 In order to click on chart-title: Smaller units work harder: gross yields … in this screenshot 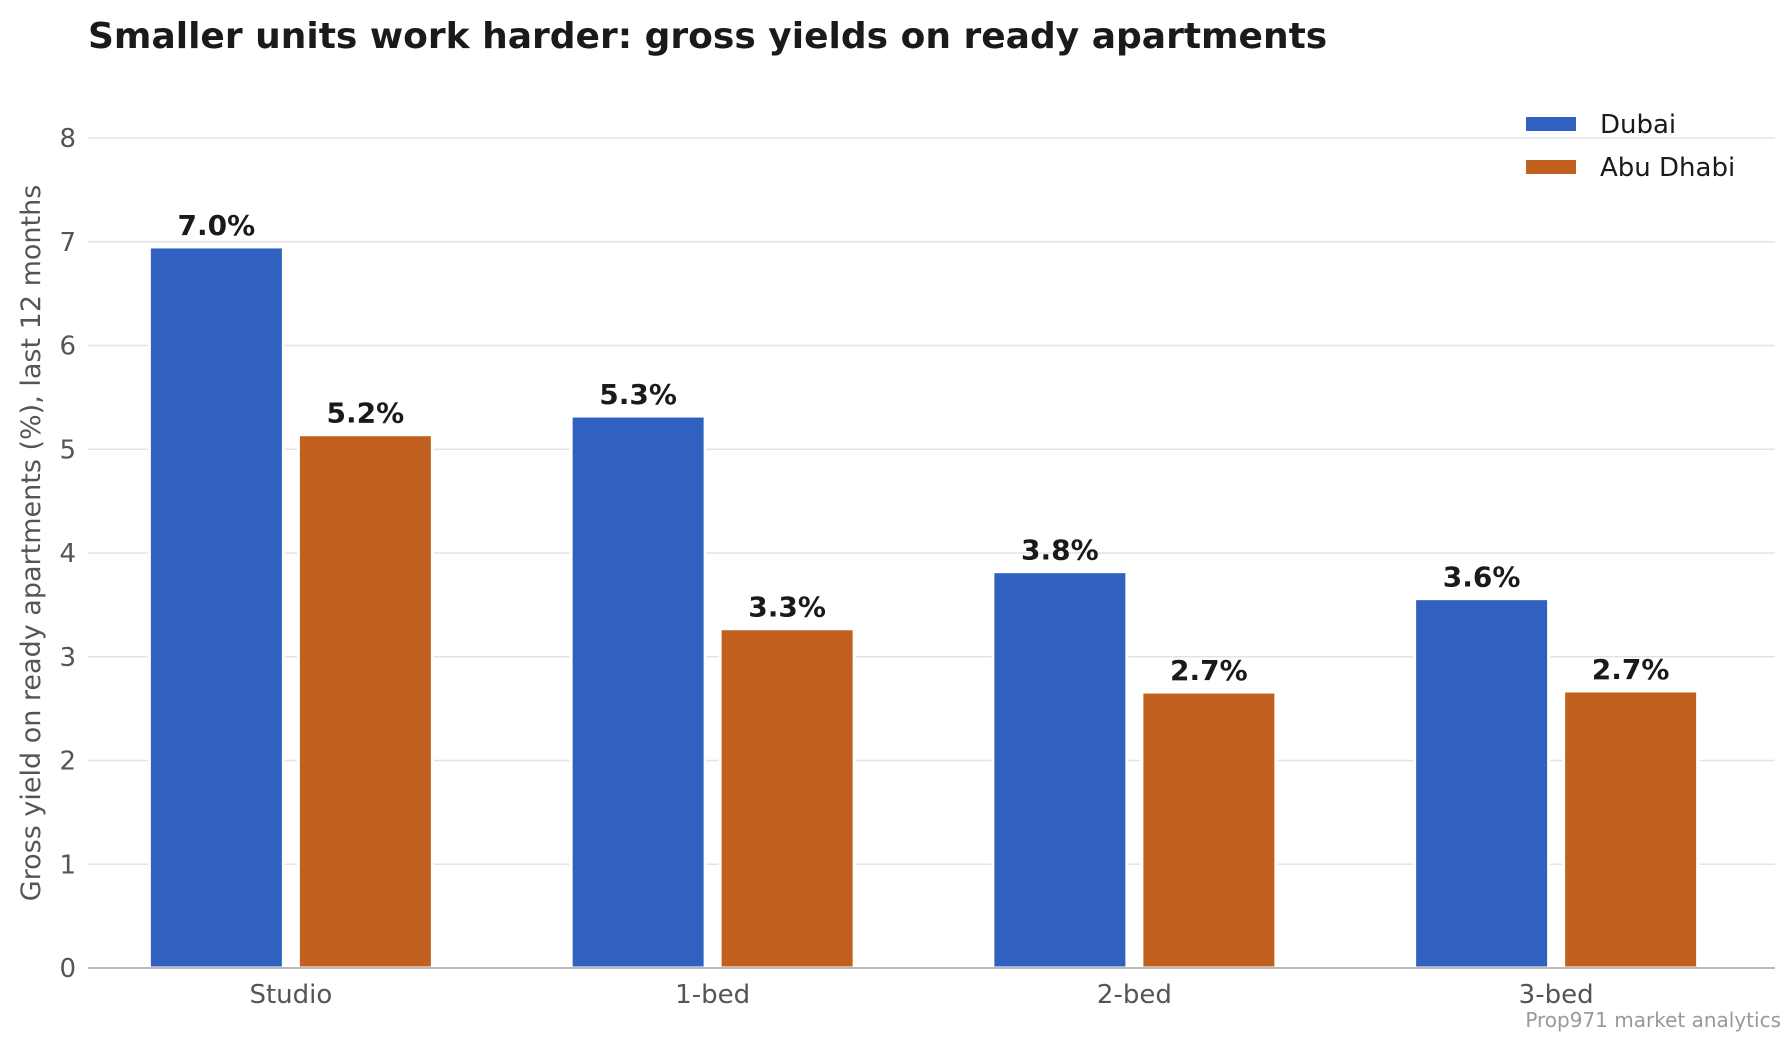, I will do `click(707, 36)`.